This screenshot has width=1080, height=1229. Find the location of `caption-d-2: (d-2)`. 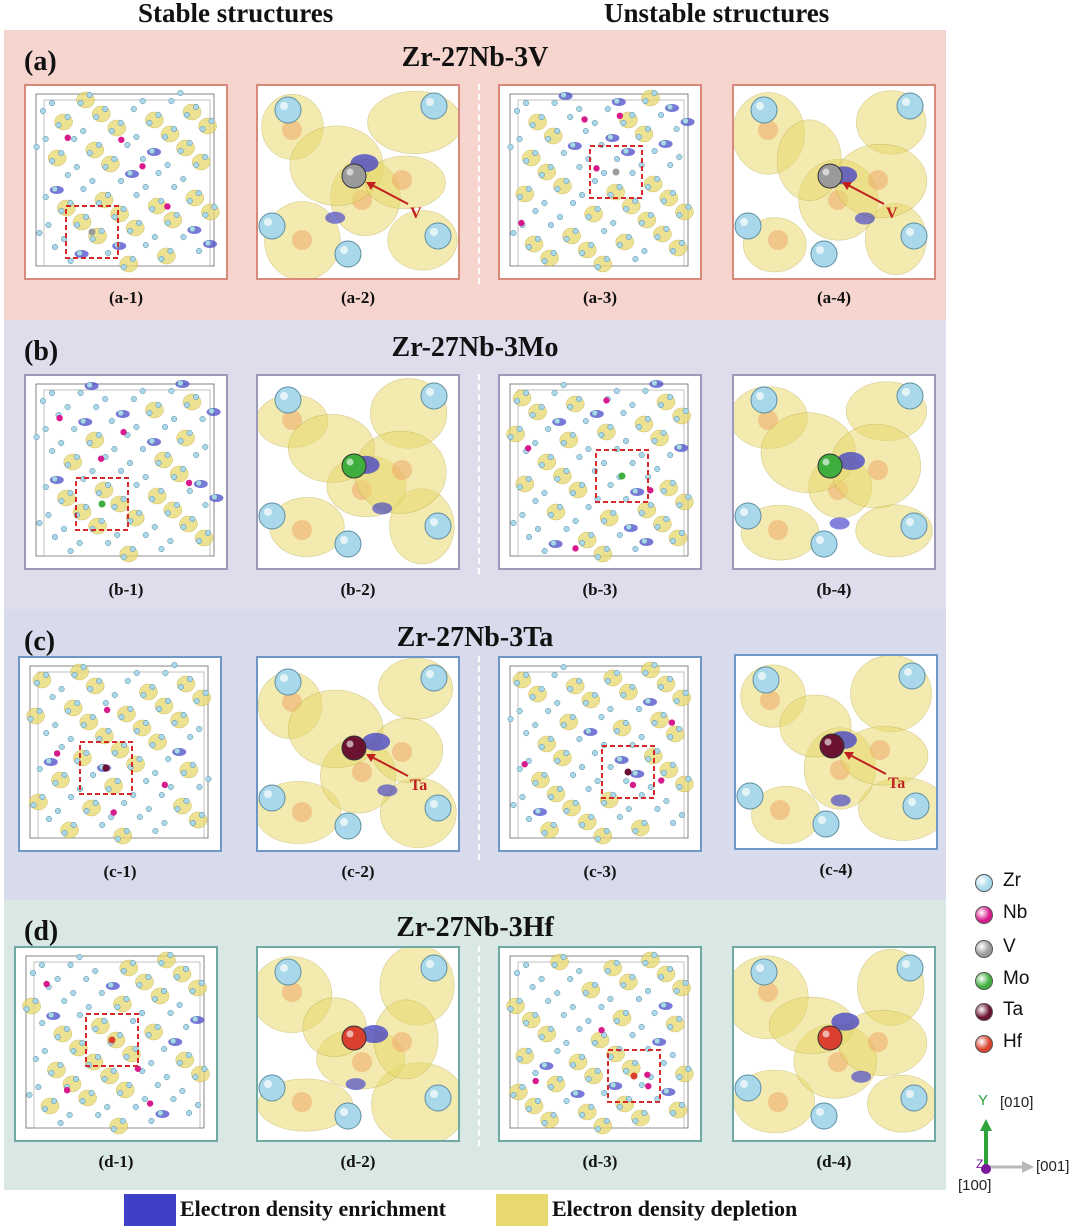

caption-d-2: (d-2) is located at coordinates (358, 1162).